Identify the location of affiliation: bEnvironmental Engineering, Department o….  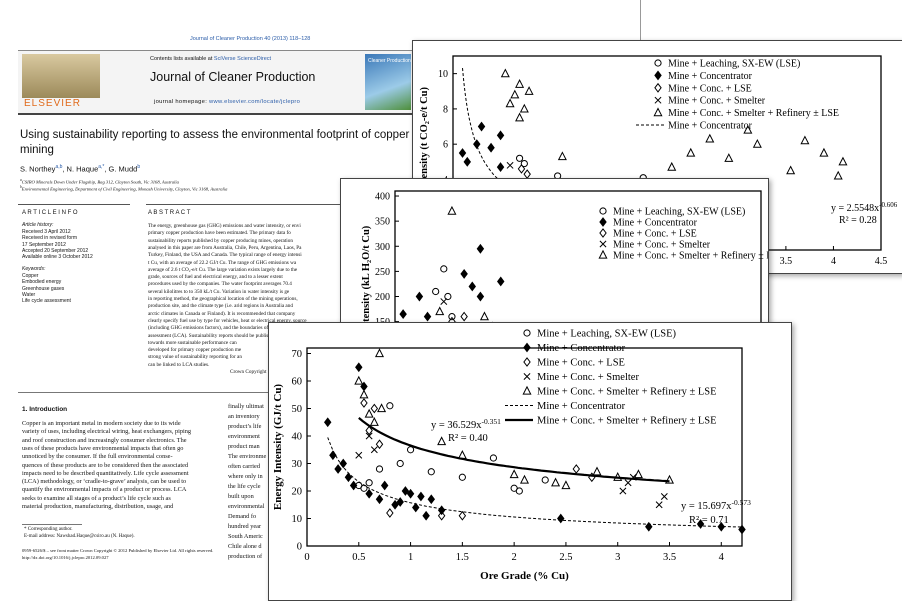
(123, 188).